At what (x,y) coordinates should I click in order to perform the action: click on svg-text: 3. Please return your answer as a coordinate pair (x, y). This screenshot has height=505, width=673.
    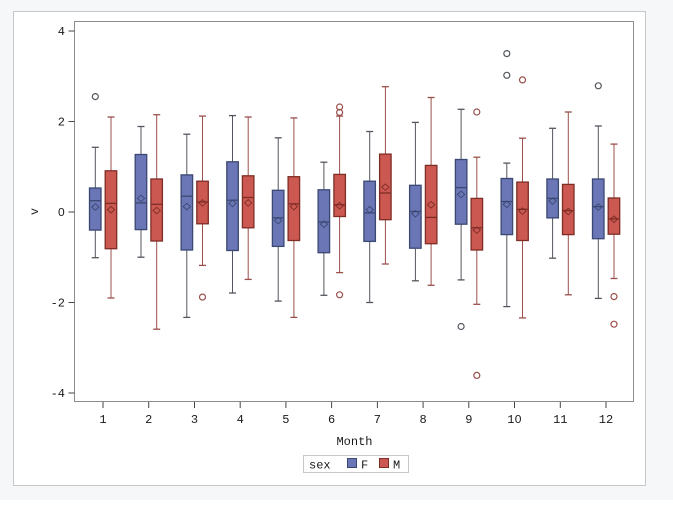
    Looking at the image, I should click on (194, 420).